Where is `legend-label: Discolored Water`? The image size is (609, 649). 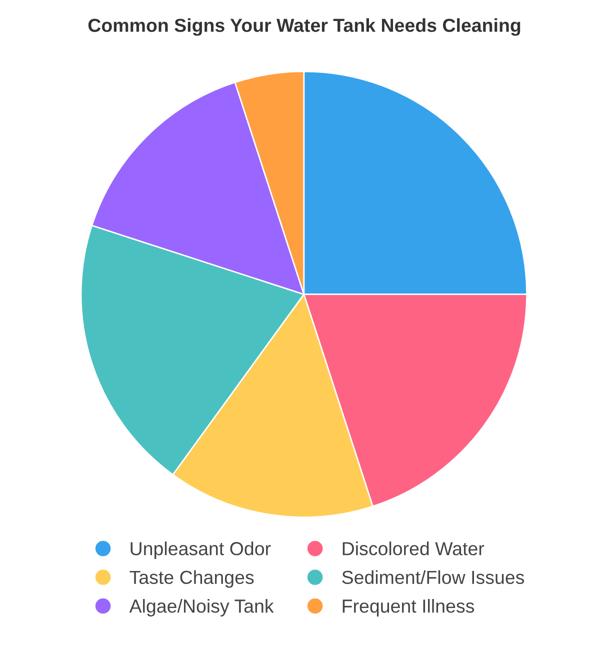
legend-label: Discolored Water is located at coordinates (413, 549).